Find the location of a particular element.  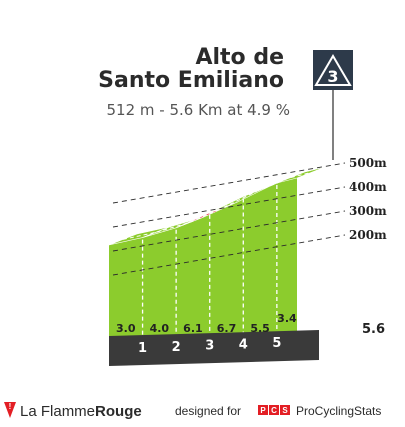

la-flamme-rouge-logo: ! La FlammeRouge is located at coordinates (73, 411).